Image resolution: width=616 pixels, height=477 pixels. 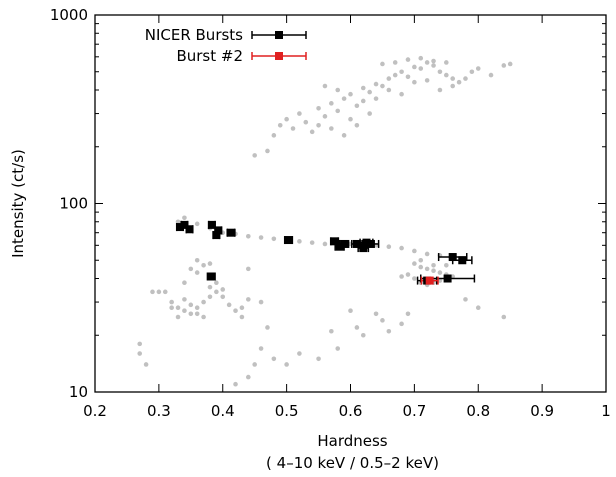 I want to click on x-tick-label: 0.8, so click(x=478, y=411).